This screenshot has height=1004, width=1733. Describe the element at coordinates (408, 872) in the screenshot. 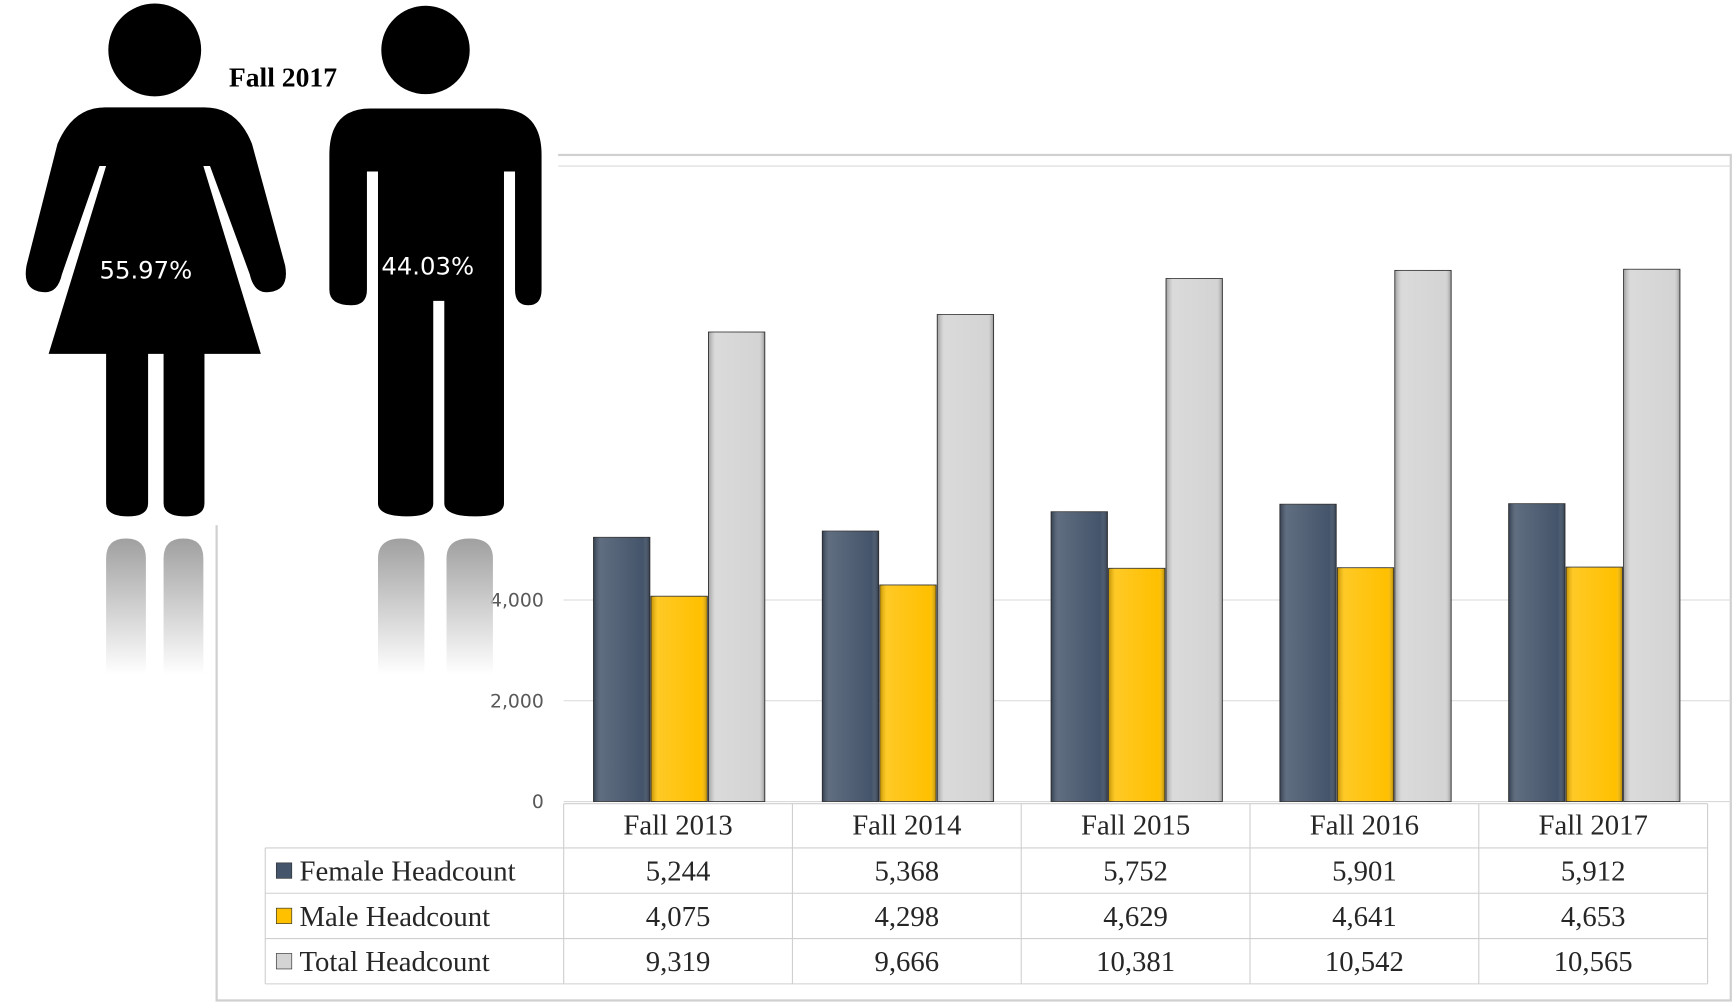

I see `legend-label: Female Headcount` at that location.